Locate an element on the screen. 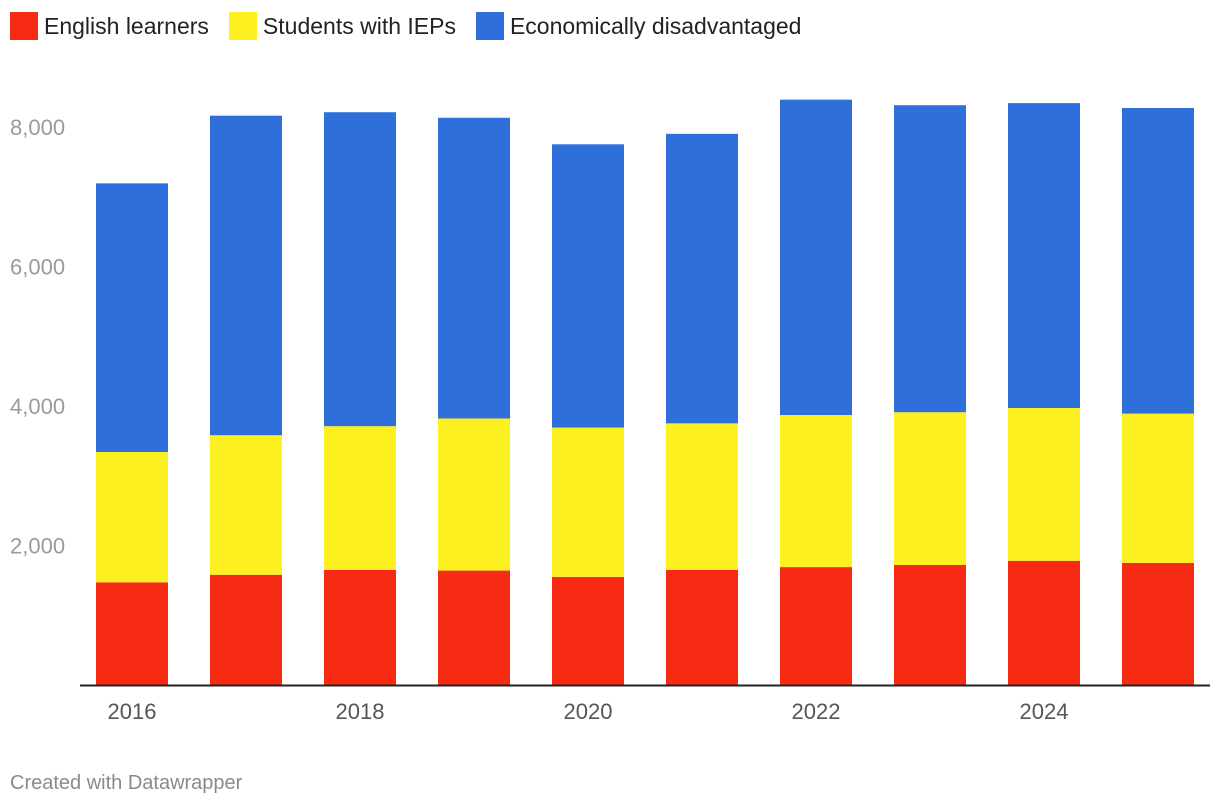 Image resolution: width=1220 pixels, height=808 pixels. bar-economically-disadvantaged-2022 is located at coordinates (816, 257).